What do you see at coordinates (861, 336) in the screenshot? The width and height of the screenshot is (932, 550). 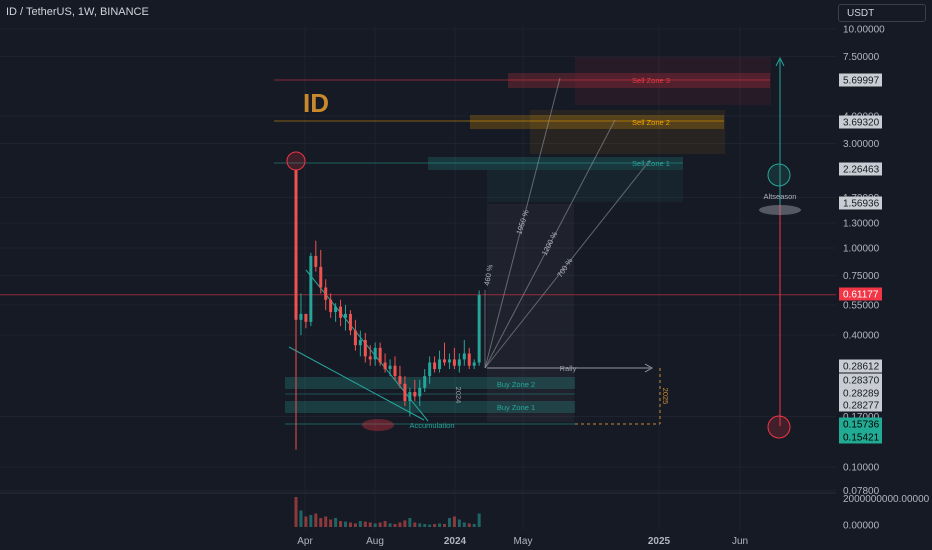 I see `y-tick-label: 0.40000` at bounding box center [861, 336].